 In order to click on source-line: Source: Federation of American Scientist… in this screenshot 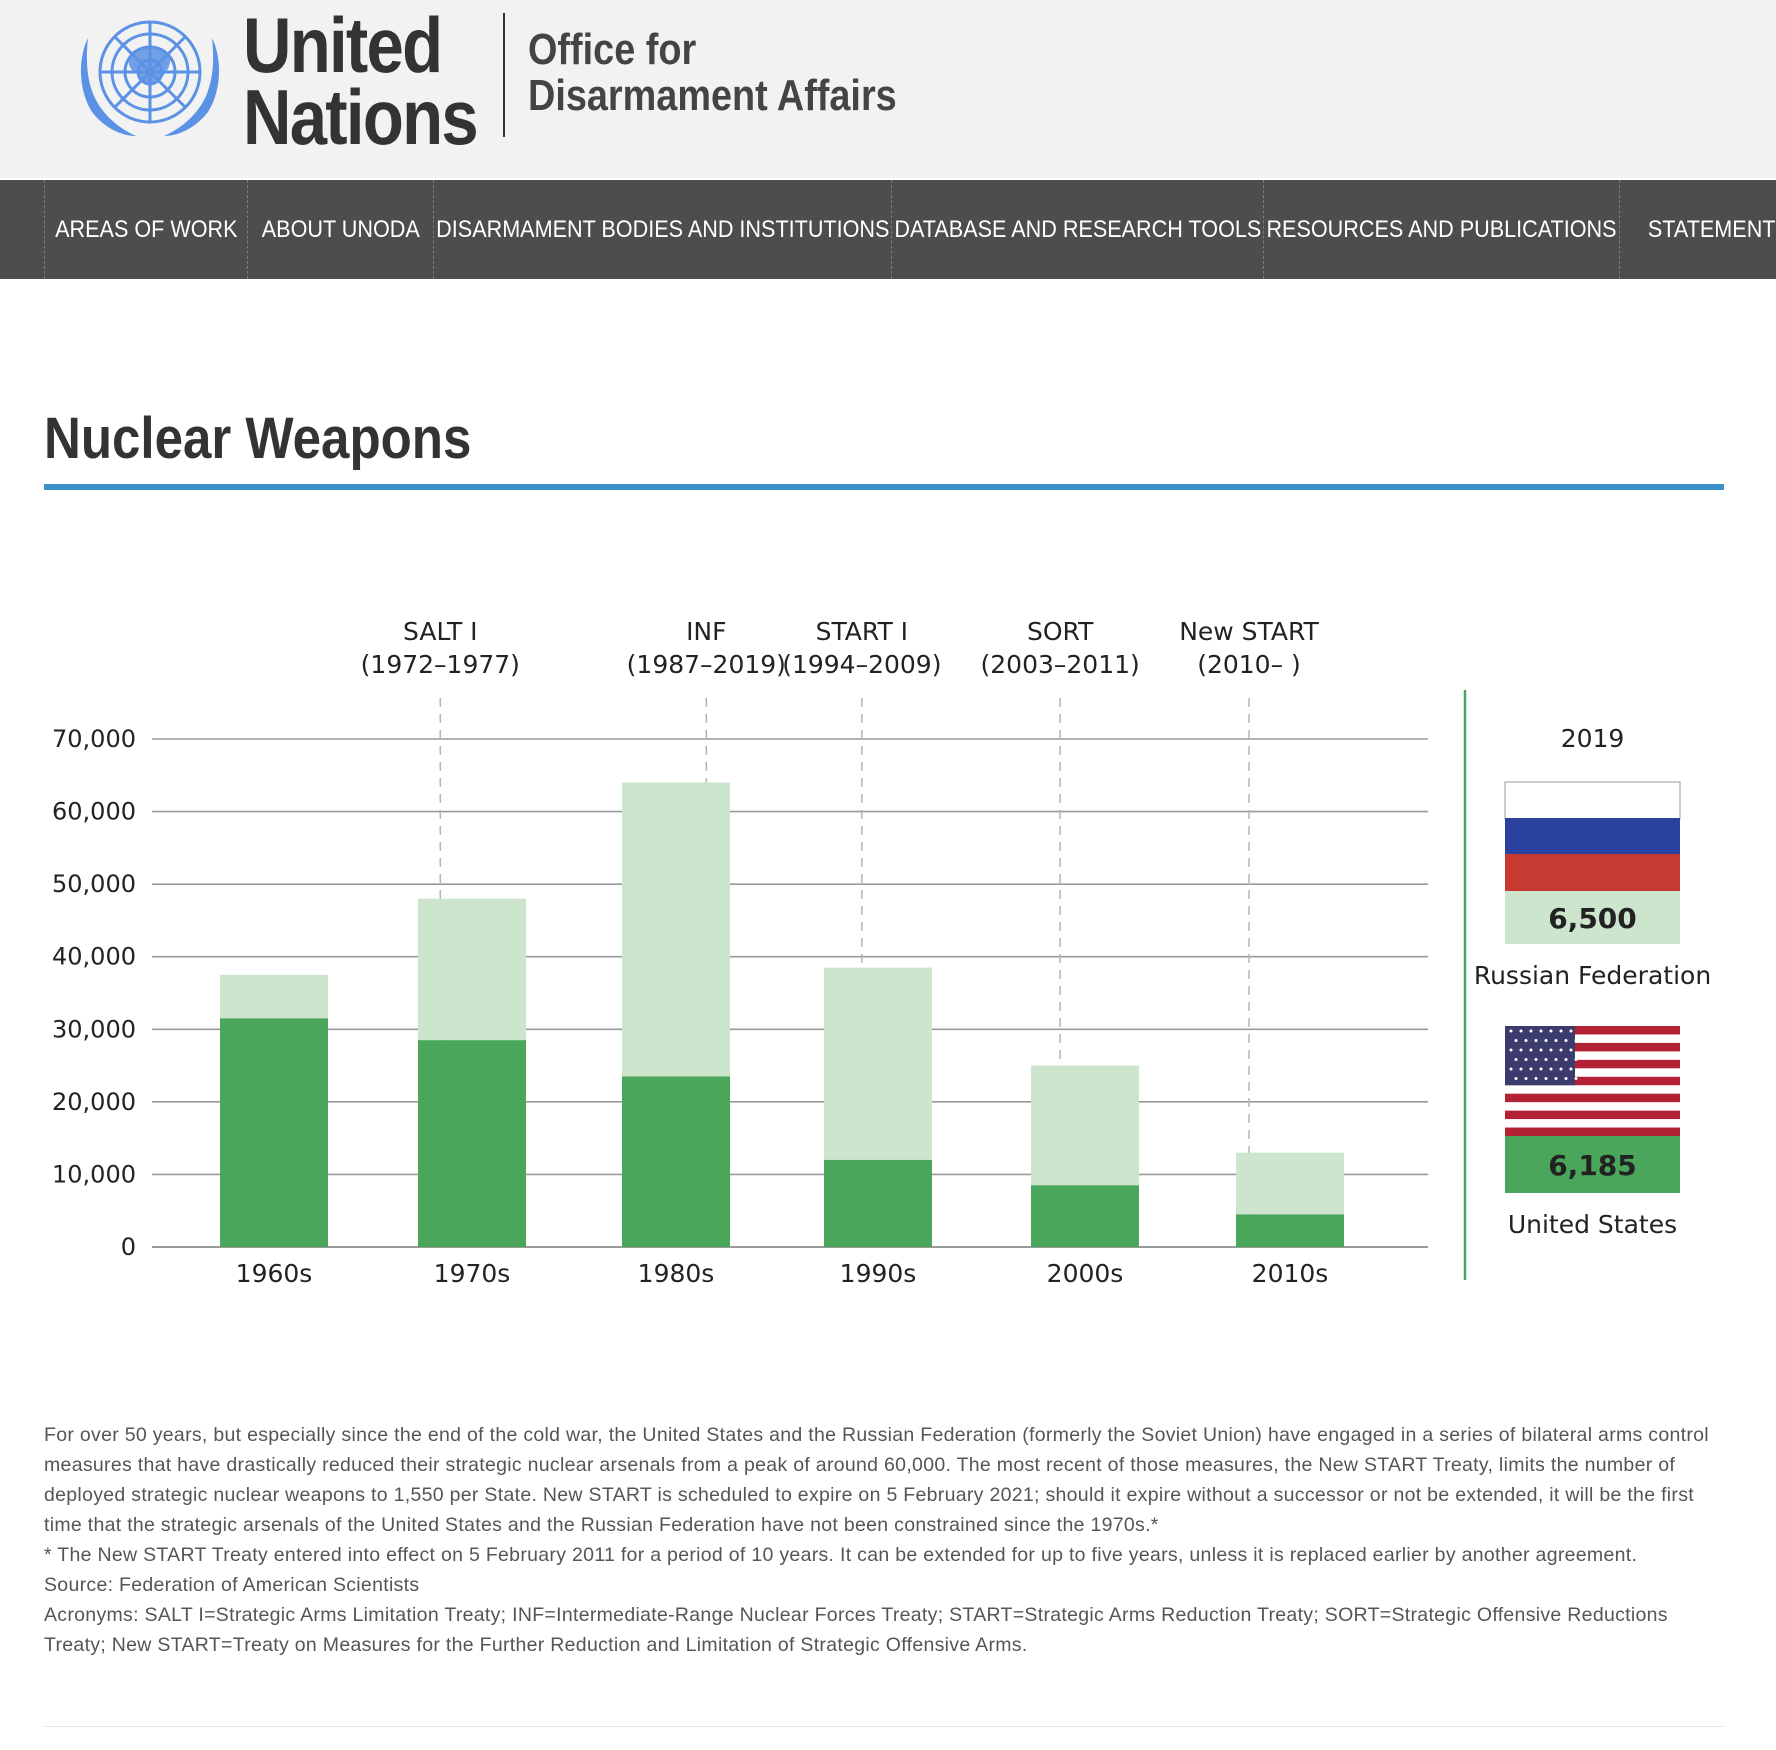, I will do `click(232, 1585)`.